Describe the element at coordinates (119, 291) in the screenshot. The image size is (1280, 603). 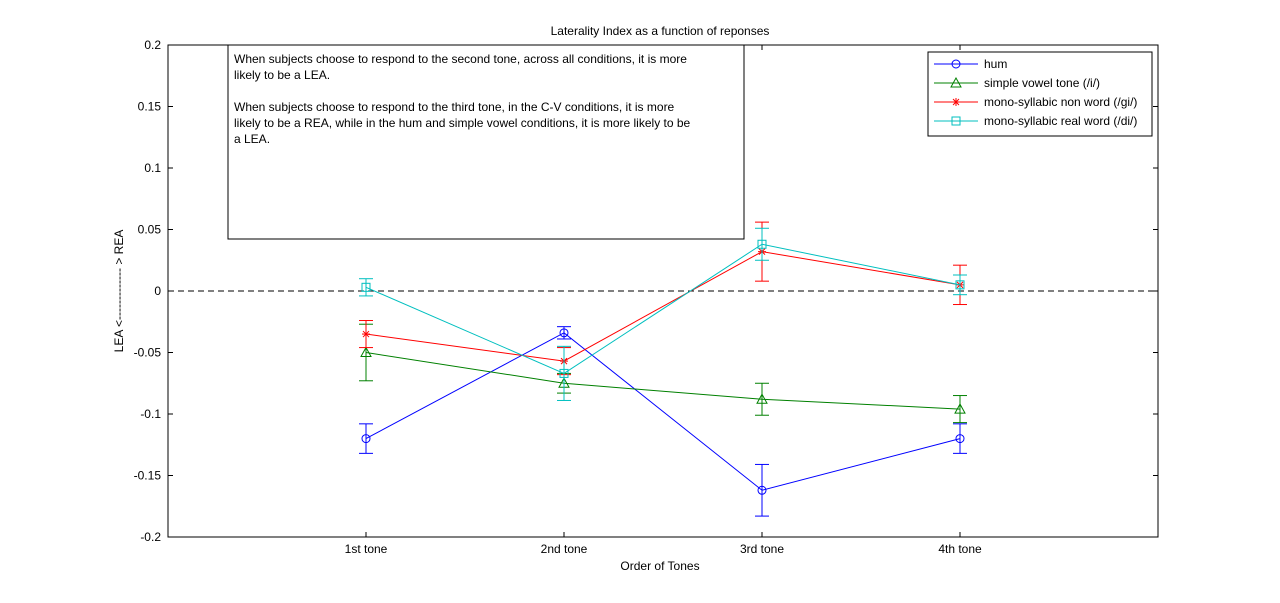
I see `y-axis-label: LEA <------------- > REA` at that location.